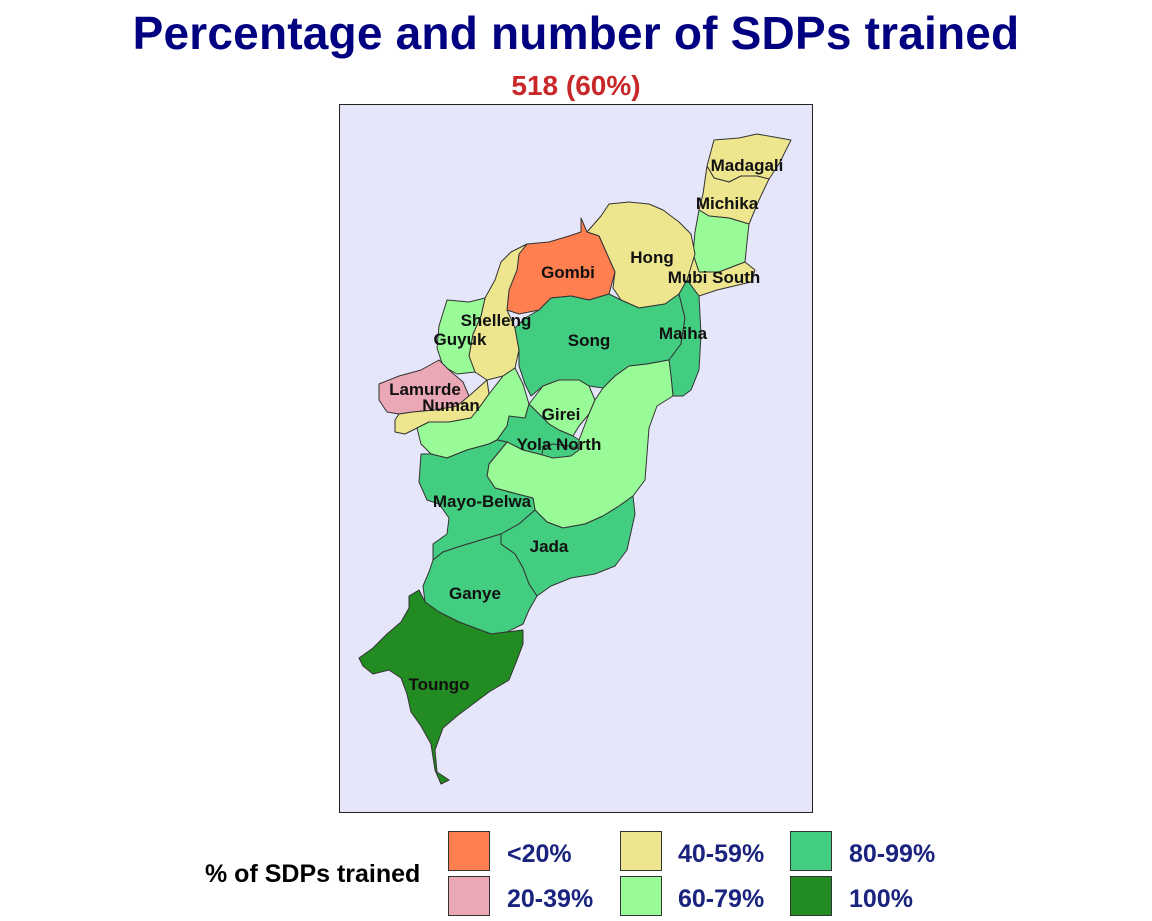  Describe the element at coordinates (496, 320) in the screenshot. I see `district-label-shelleng: Shelleng` at that location.